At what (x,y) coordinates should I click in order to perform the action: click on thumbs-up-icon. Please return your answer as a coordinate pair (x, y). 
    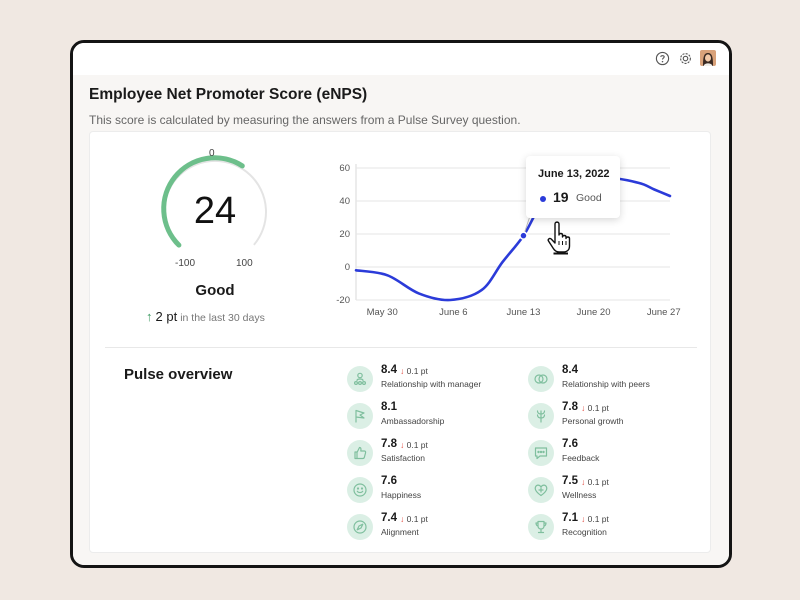
    Looking at the image, I should click on (360, 453).